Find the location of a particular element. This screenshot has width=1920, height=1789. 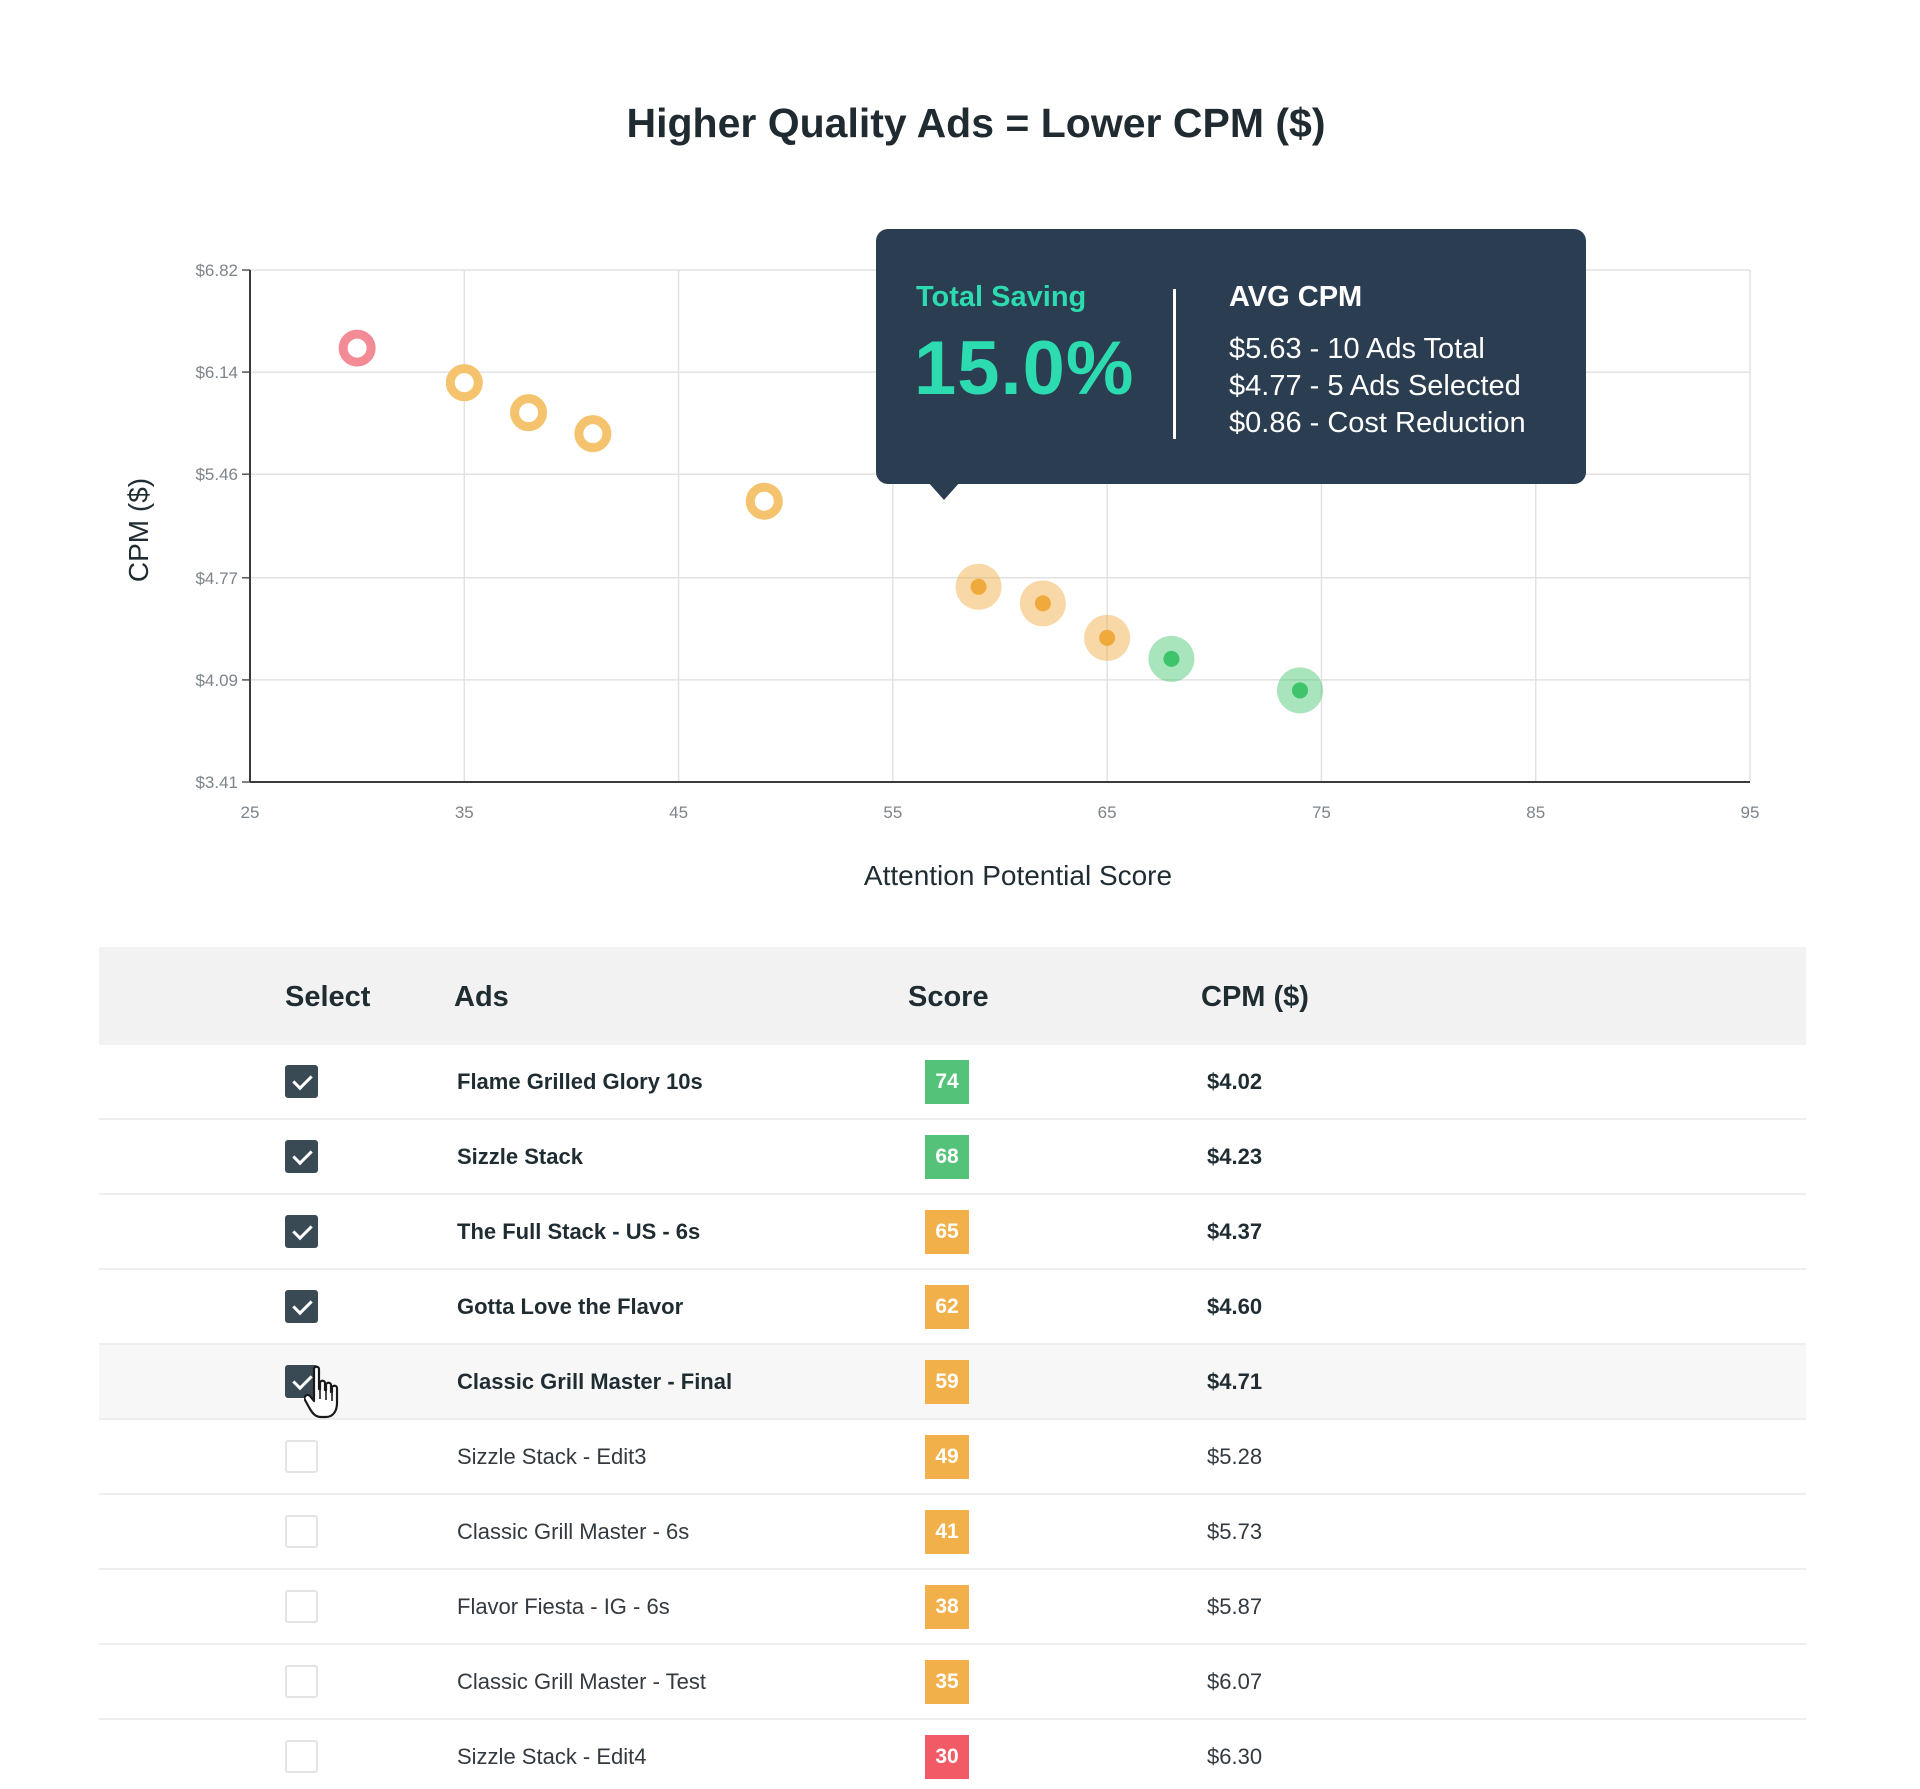

table-row: Flame Grilled Glory 10s 74 $4.02 is located at coordinates (952, 1082).